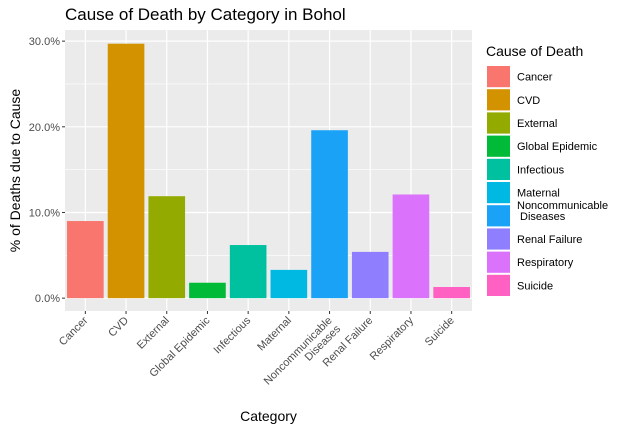  Describe the element at coordinates (392, 338) in the screenshot. I see `x-tick-label-respiratory: Respiratory` at that location.